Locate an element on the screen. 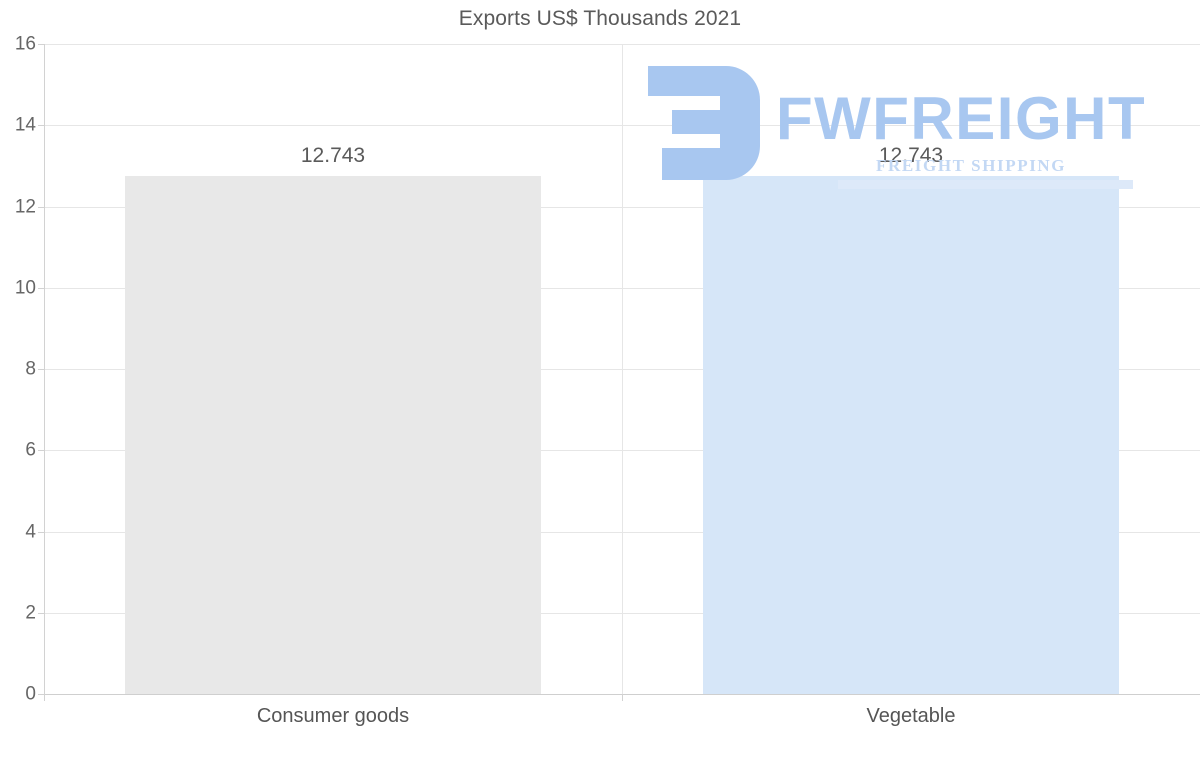 This screenshot has width=1200, height=763. y-axis-tick-labels: 0 2 4 6 8 10 12 14 16 is located at coordinates (18, 369).